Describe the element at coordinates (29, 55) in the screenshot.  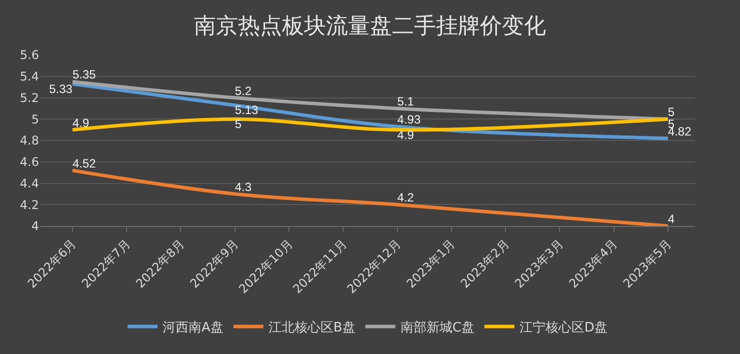
I see `y-tick-label: 5.6` at that location.